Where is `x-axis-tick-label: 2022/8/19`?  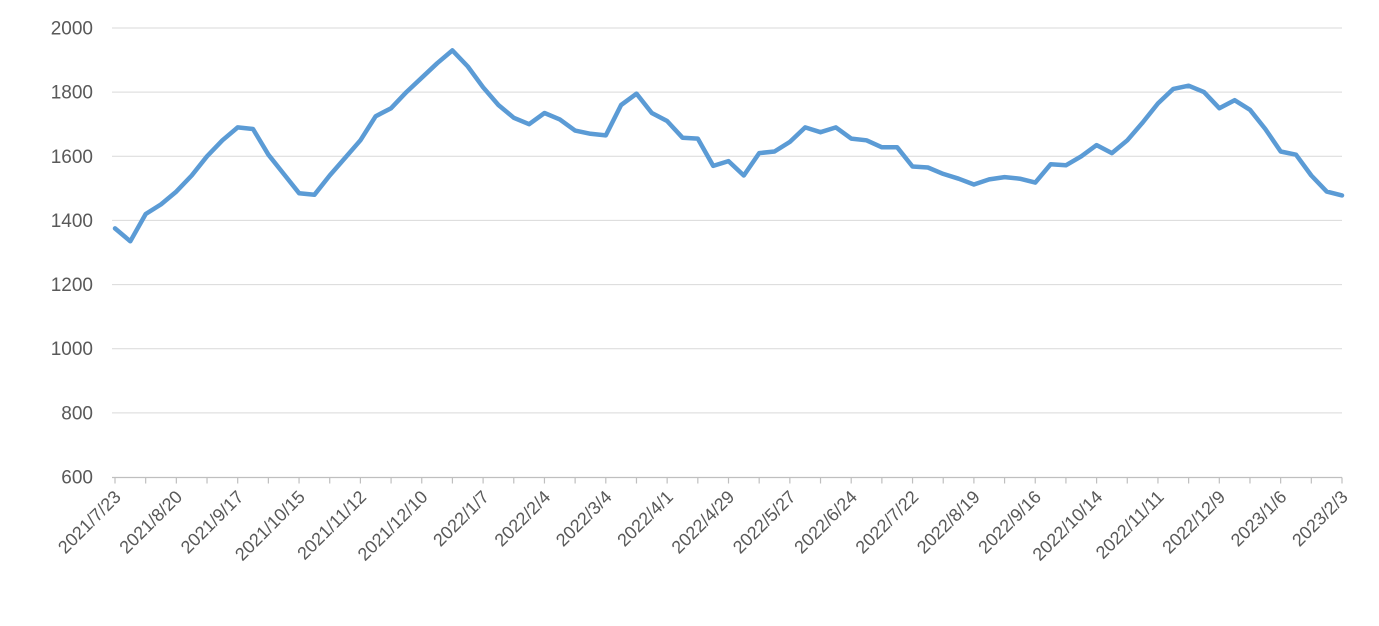
x-axis-tick-label: 2022/8/19 is located at coordinates (948, 522).